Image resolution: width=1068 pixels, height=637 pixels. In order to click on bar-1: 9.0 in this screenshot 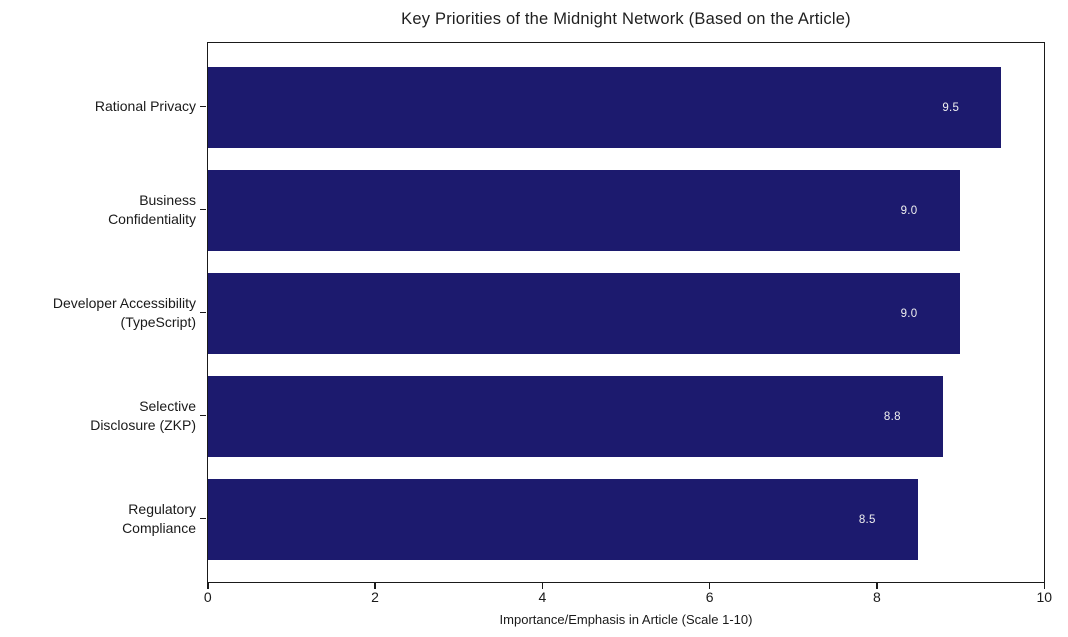, I will do `click(584, 210)`.